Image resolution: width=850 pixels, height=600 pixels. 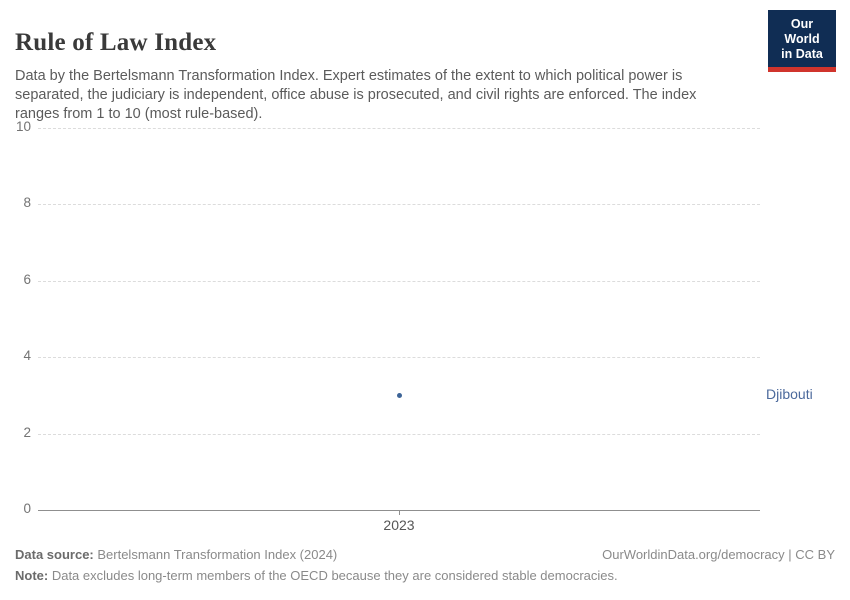 What do you see at coordinates (27, 508) in the screenshot?
I see `y-tick-label: 0` at bounding box center [27, 508].